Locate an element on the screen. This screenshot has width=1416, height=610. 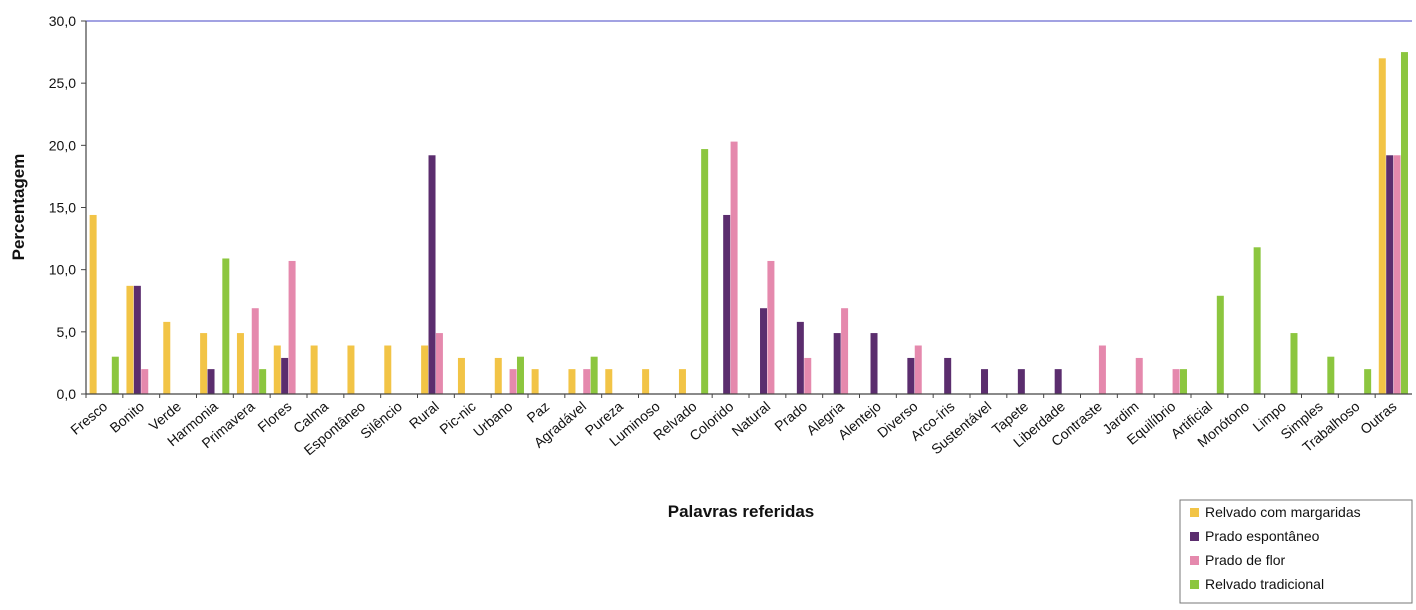
legend-box is located at coordinates (1296, 551).